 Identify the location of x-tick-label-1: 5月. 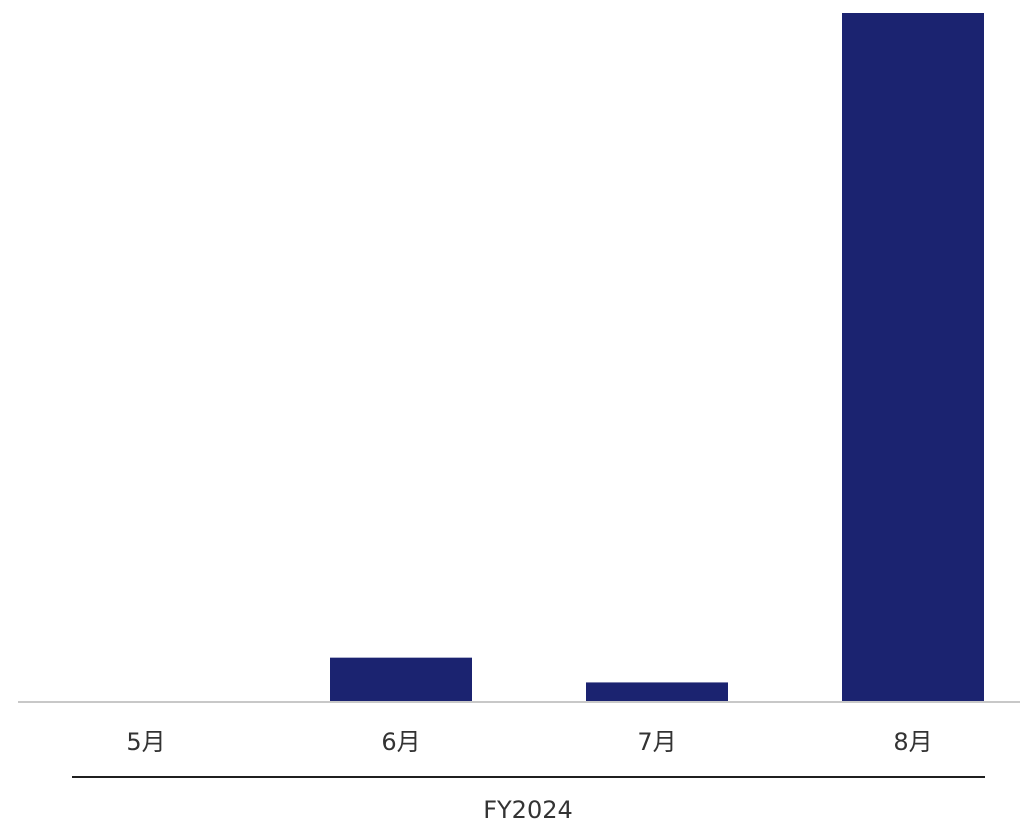
(145, 742).